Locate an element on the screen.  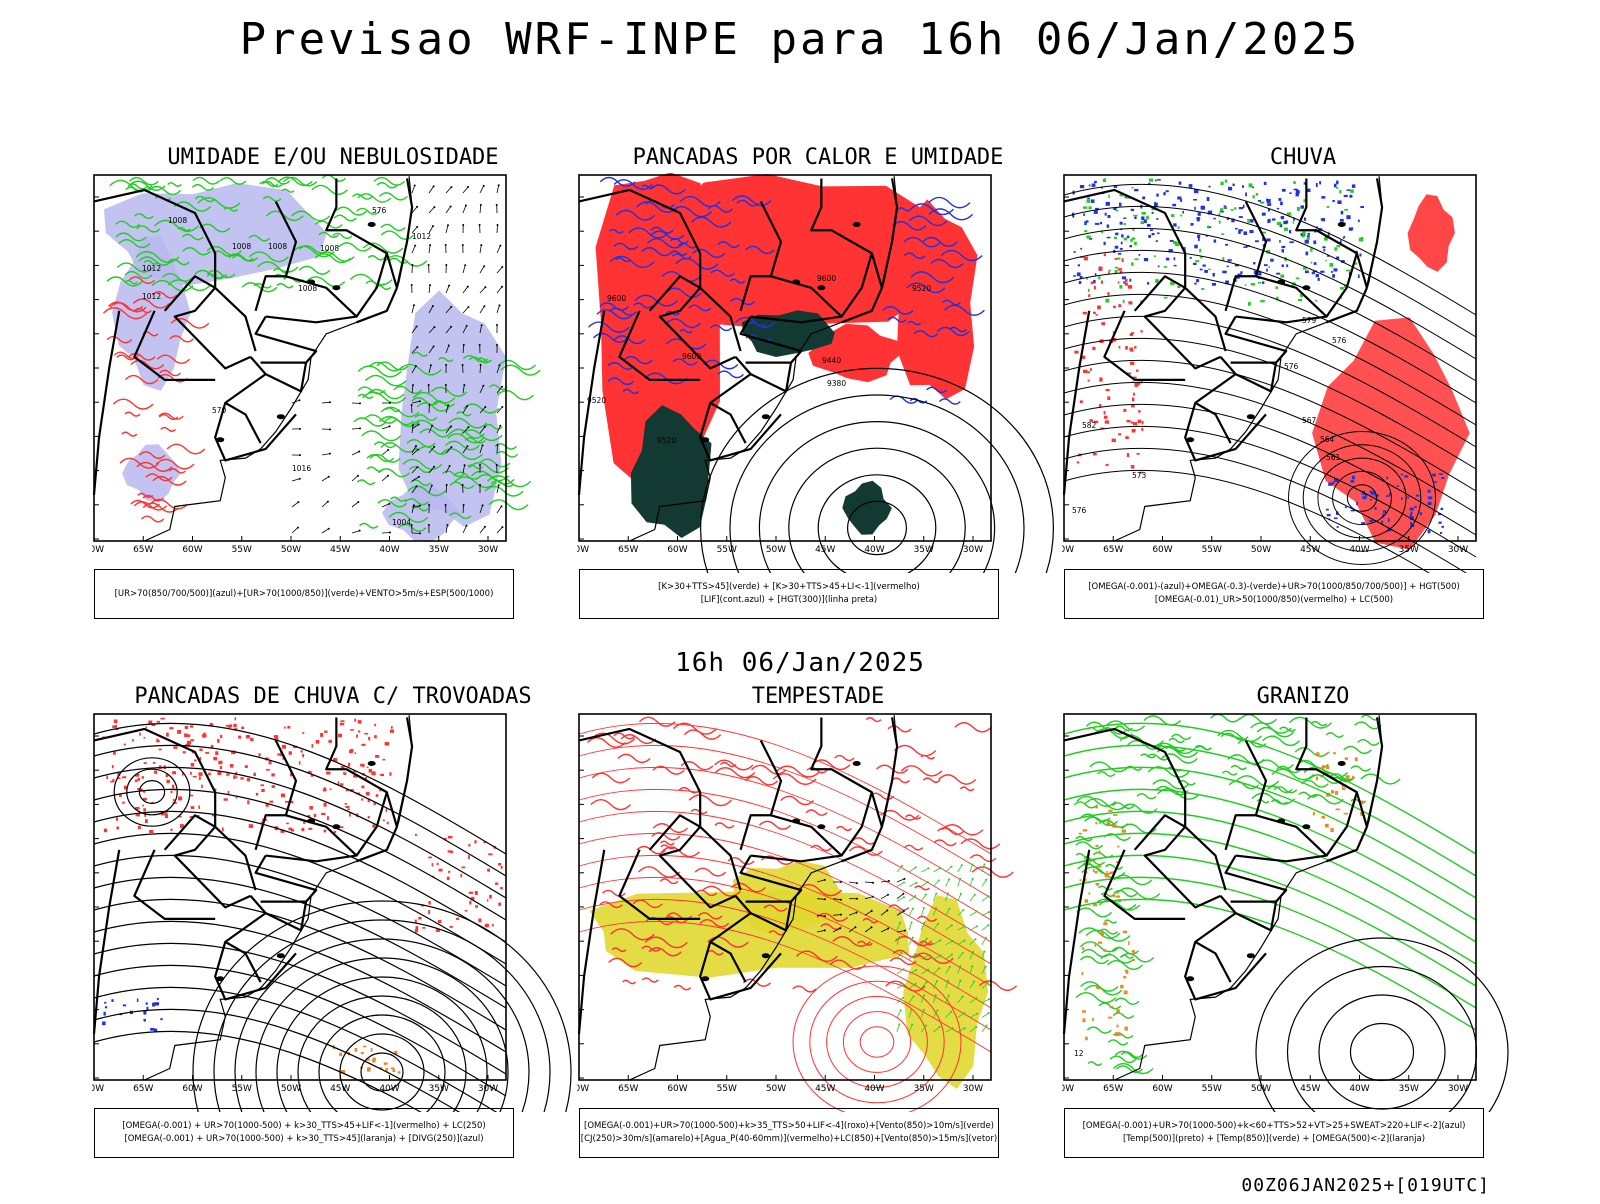
lon-label: 55W is located at coordinates (242, 1089).